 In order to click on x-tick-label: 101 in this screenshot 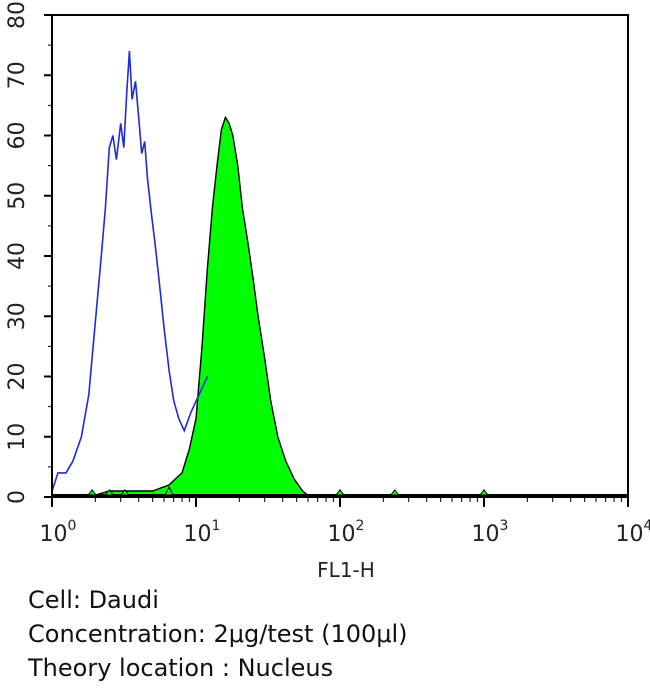, I will do `click(202, 532)`.